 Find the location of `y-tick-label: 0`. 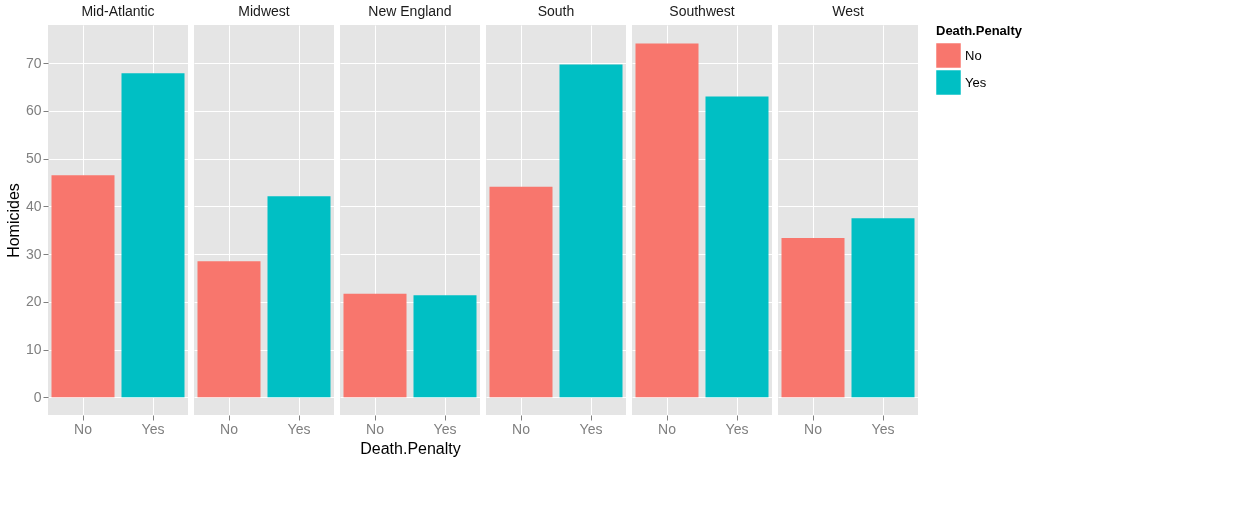

y-tick-label: 0 is located at coordinates (37, 396).